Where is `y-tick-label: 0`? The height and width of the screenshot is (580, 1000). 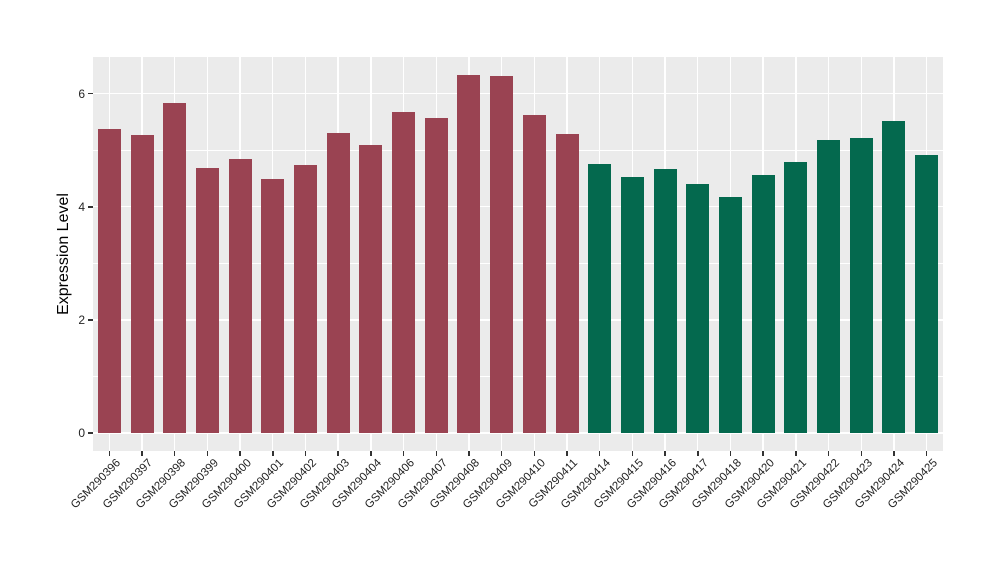
y-tick-label: 0 is located at coordinates (81, 432).